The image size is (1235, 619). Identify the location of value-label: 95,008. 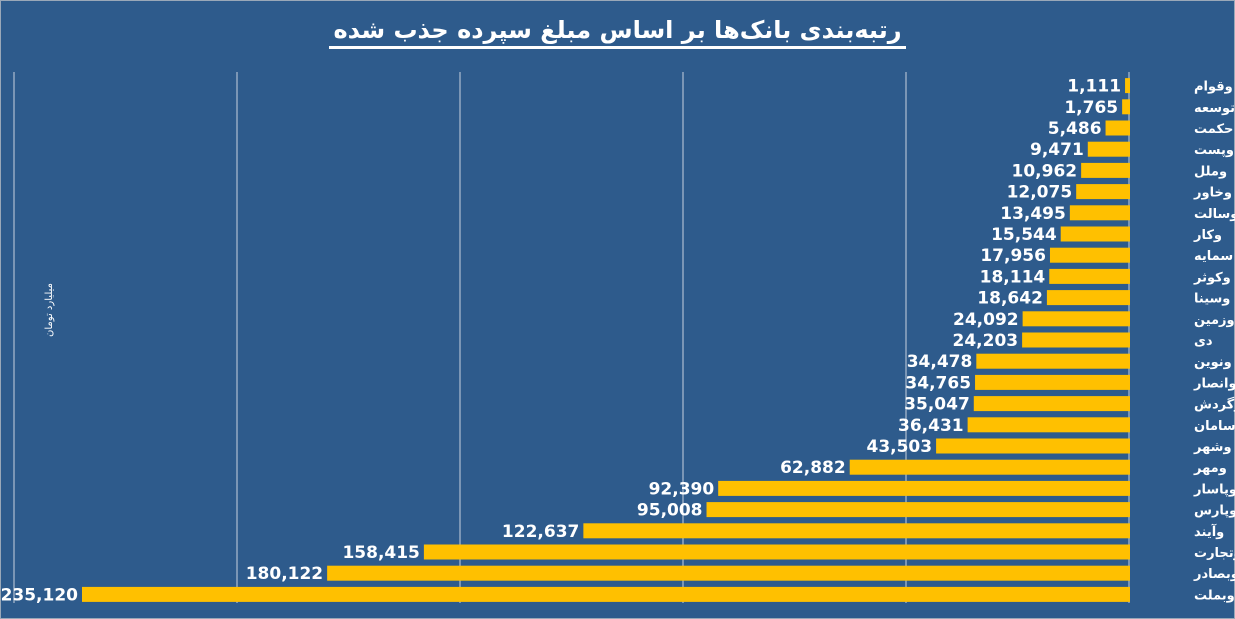
(670, 511).